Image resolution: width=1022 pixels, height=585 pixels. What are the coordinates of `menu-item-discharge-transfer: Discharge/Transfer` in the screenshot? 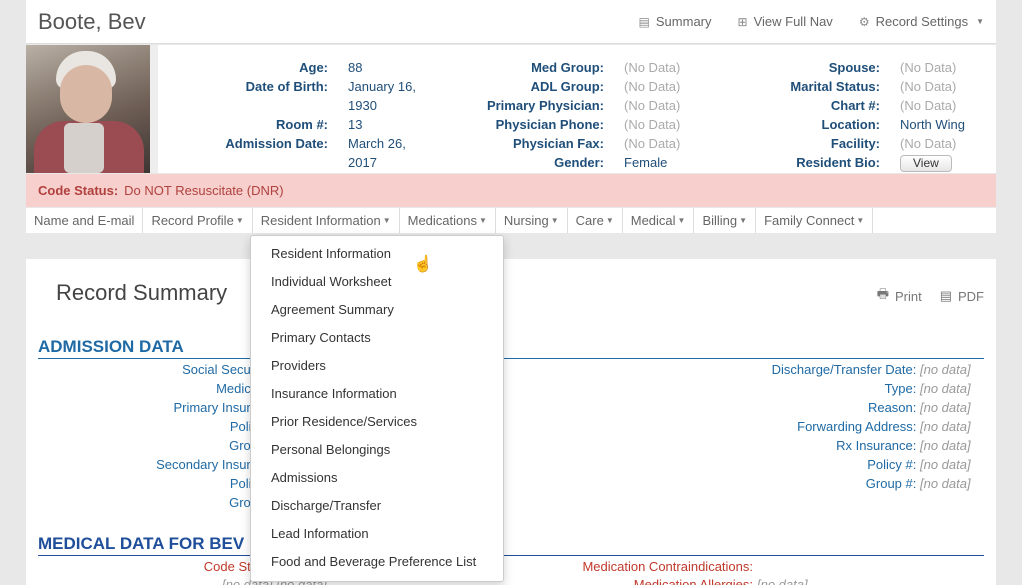 It's located at (326, 505).